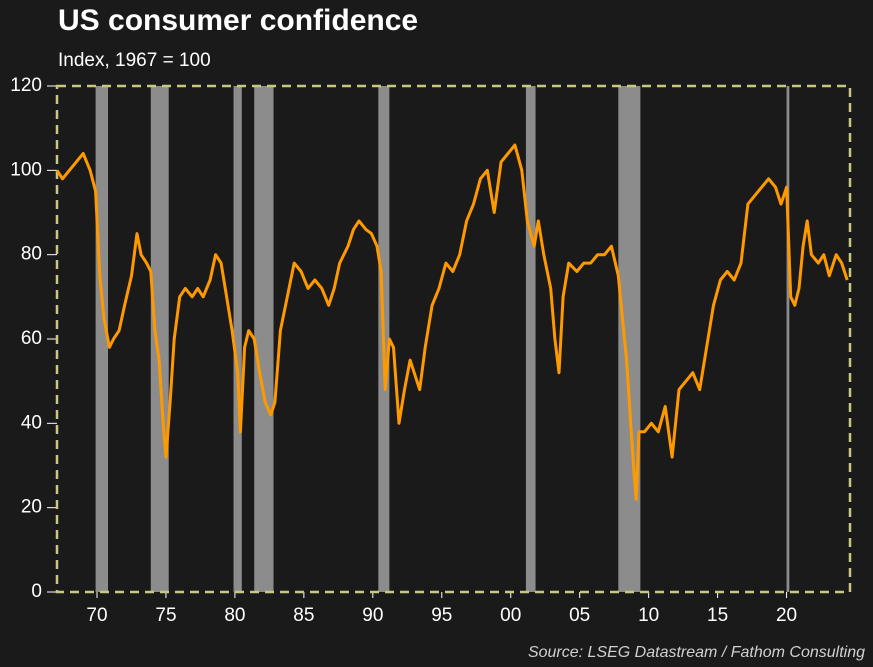 Image resolution: width=873 pixels, height=667 pixels. Describe the element at coordinates (510, 615) in the screenshot. I see `x-tick-label: 00` at that location.